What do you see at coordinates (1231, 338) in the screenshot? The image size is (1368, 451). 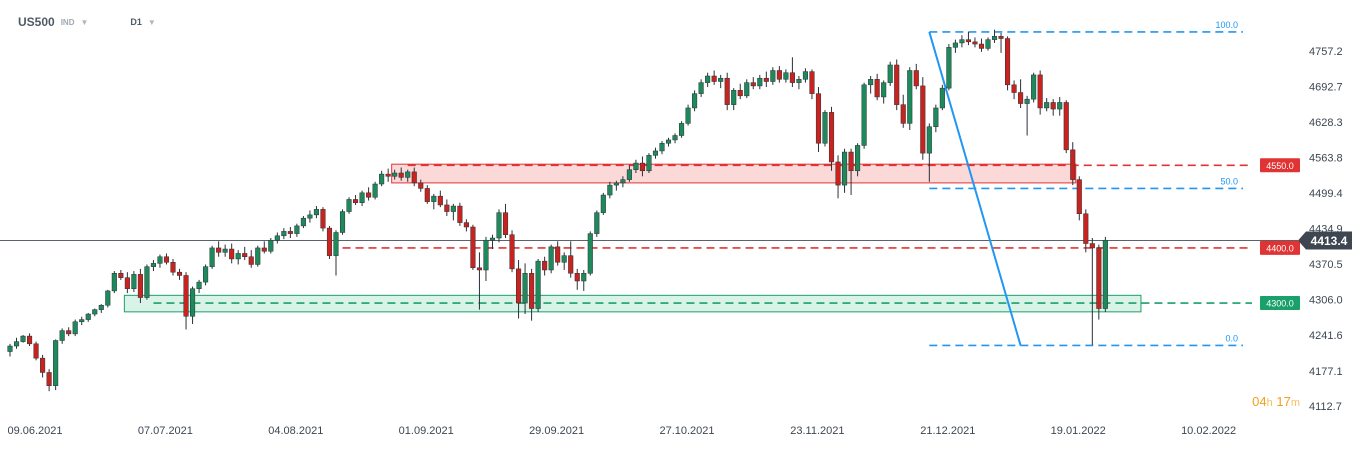 I see `fib-label: 0.0` at bounding box center [1231, 338].